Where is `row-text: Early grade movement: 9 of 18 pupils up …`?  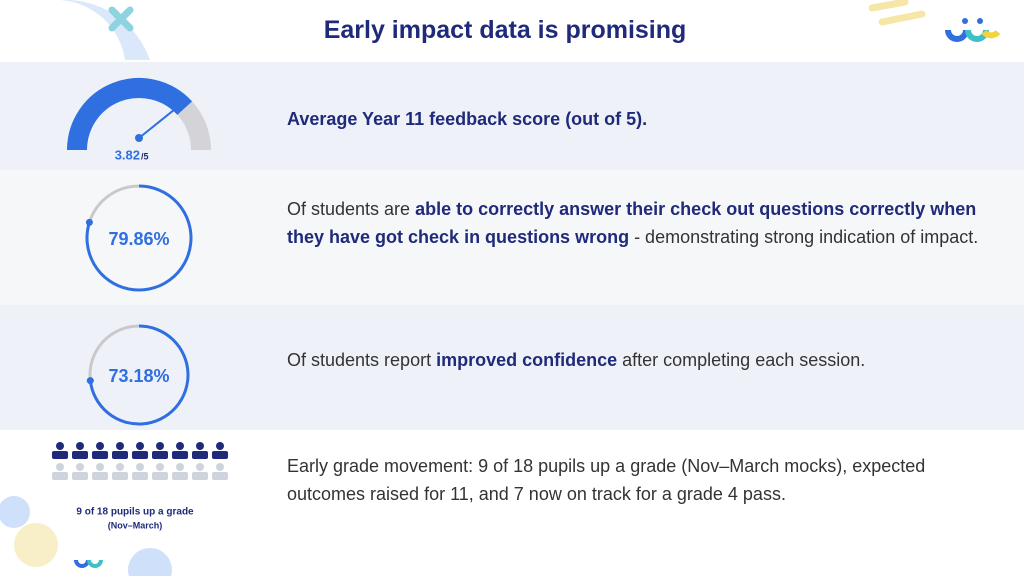
row-text: Early grade movement: 9 of 18 pupils up … is located at coordinates (637, 480).